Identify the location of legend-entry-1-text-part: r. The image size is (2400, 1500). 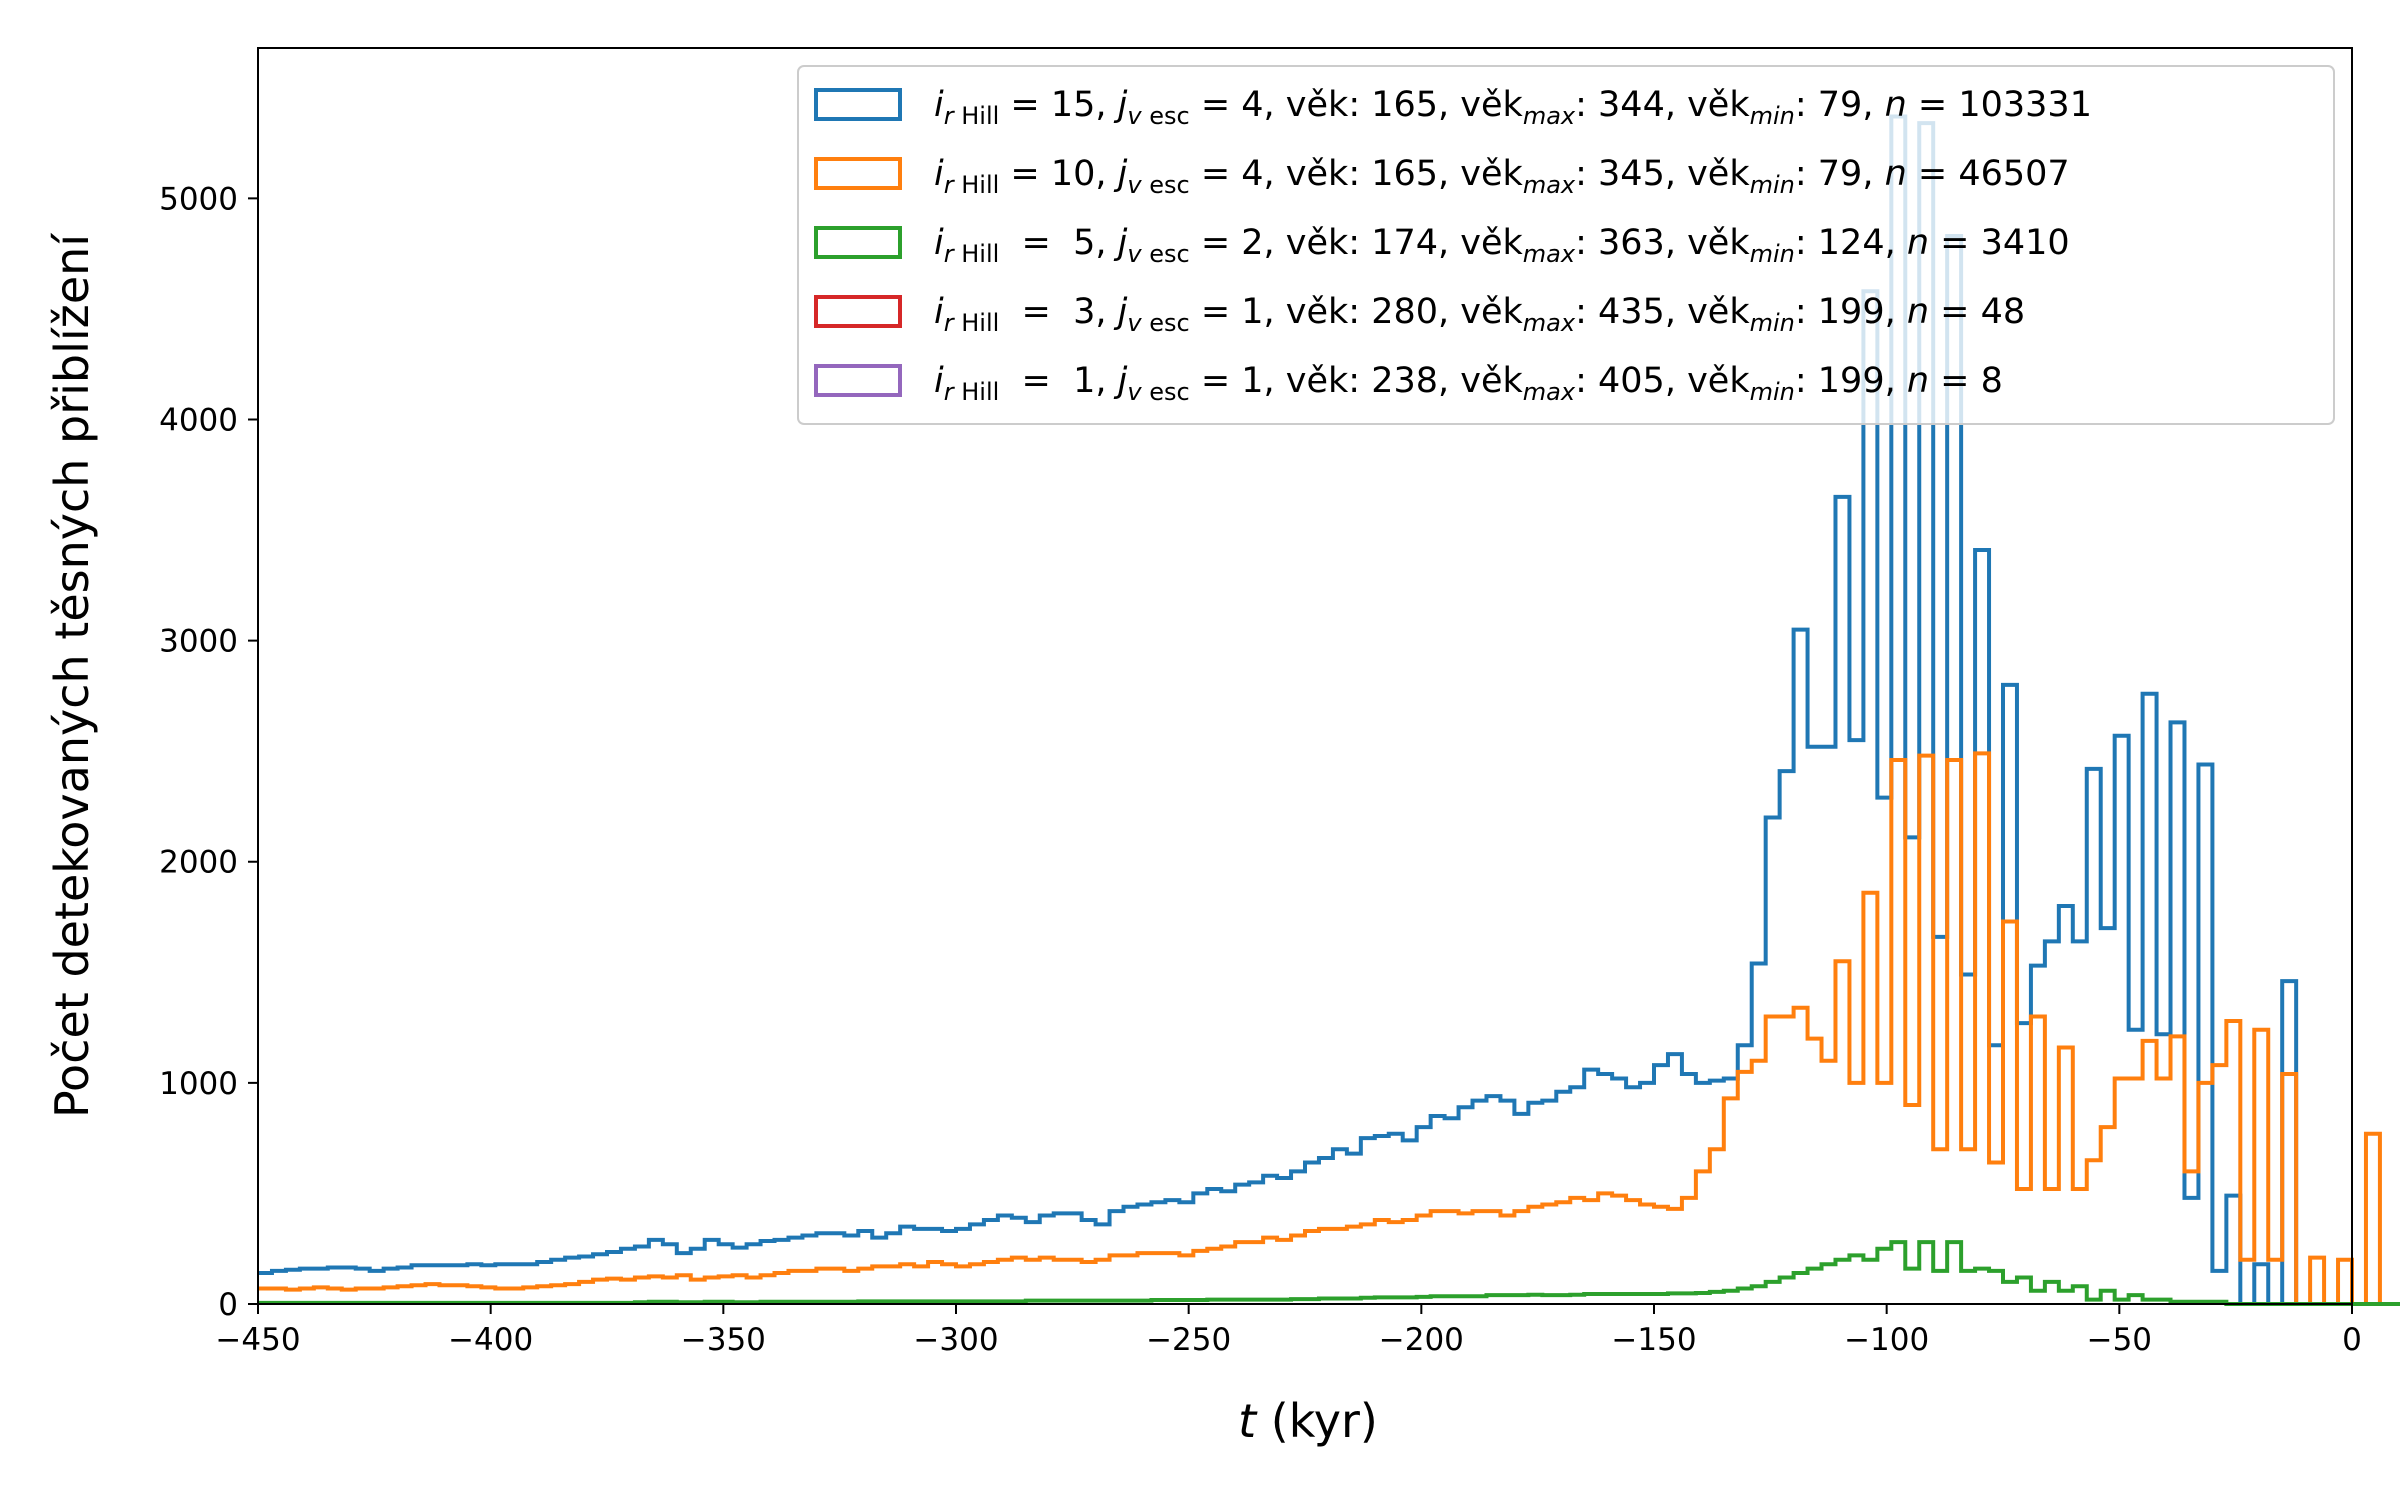
(950, 116).